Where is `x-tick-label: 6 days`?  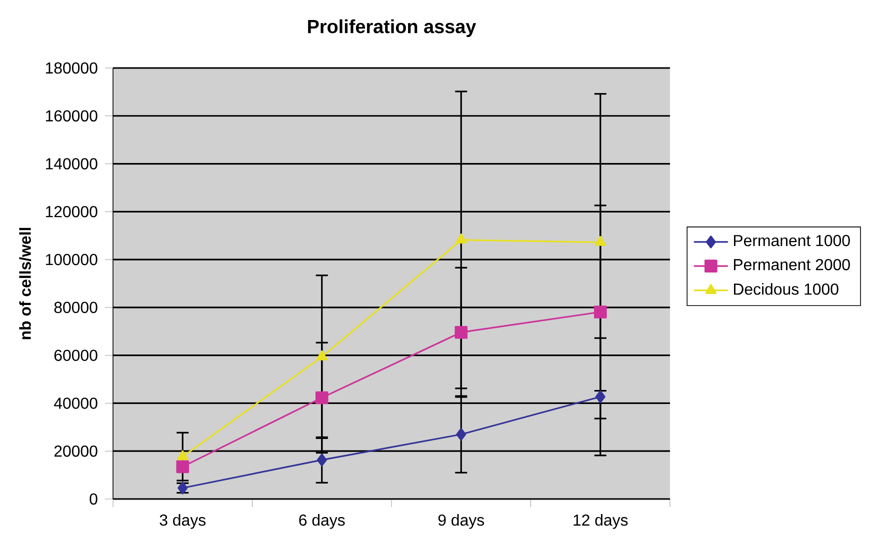
x-tick-label: 6 days is located at coordinates (322, 521).